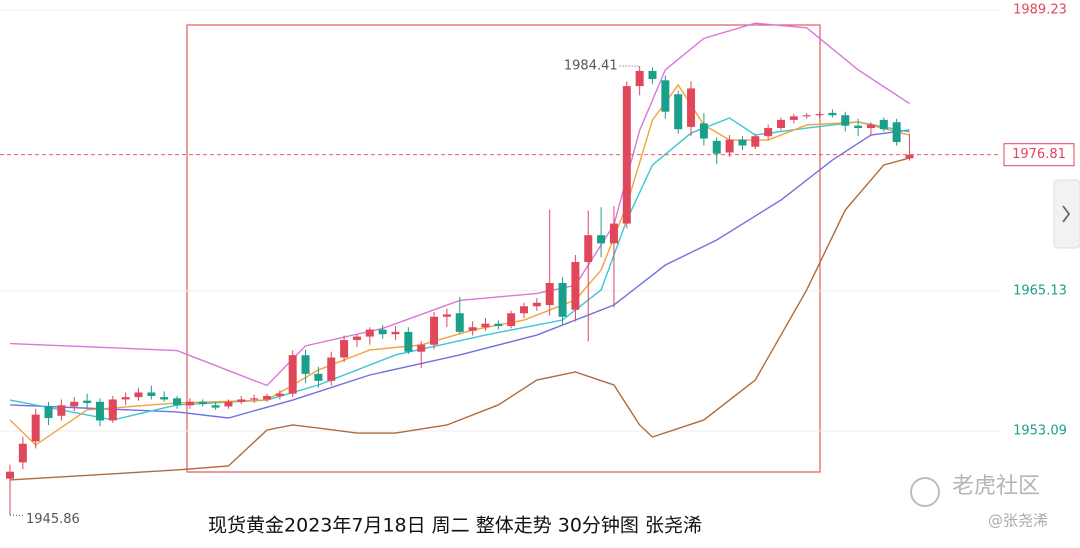  I want to click on watermark-handle: @张尧浠, so click(1018, 521).